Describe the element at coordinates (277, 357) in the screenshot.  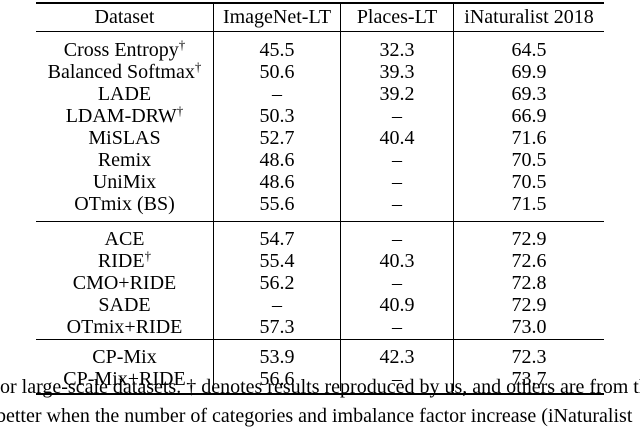
I see `value-cell: 53.9` at that location.